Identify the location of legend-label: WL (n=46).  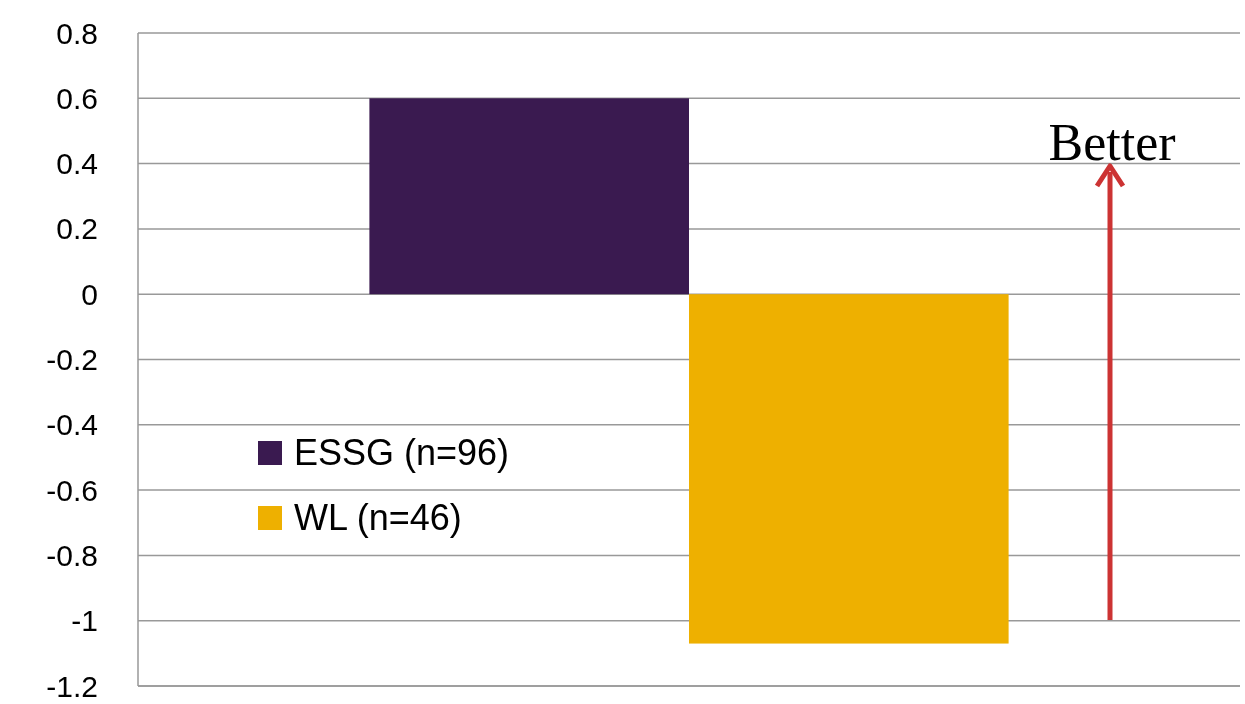
(378, 517).